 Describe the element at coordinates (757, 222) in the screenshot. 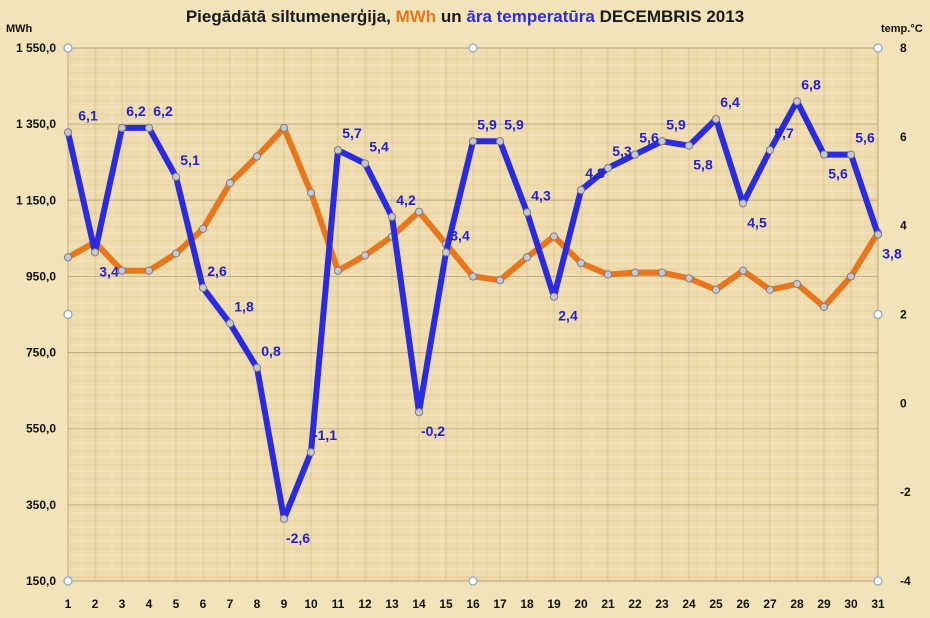

I see `temperature-data-label: 4,5` at that location.